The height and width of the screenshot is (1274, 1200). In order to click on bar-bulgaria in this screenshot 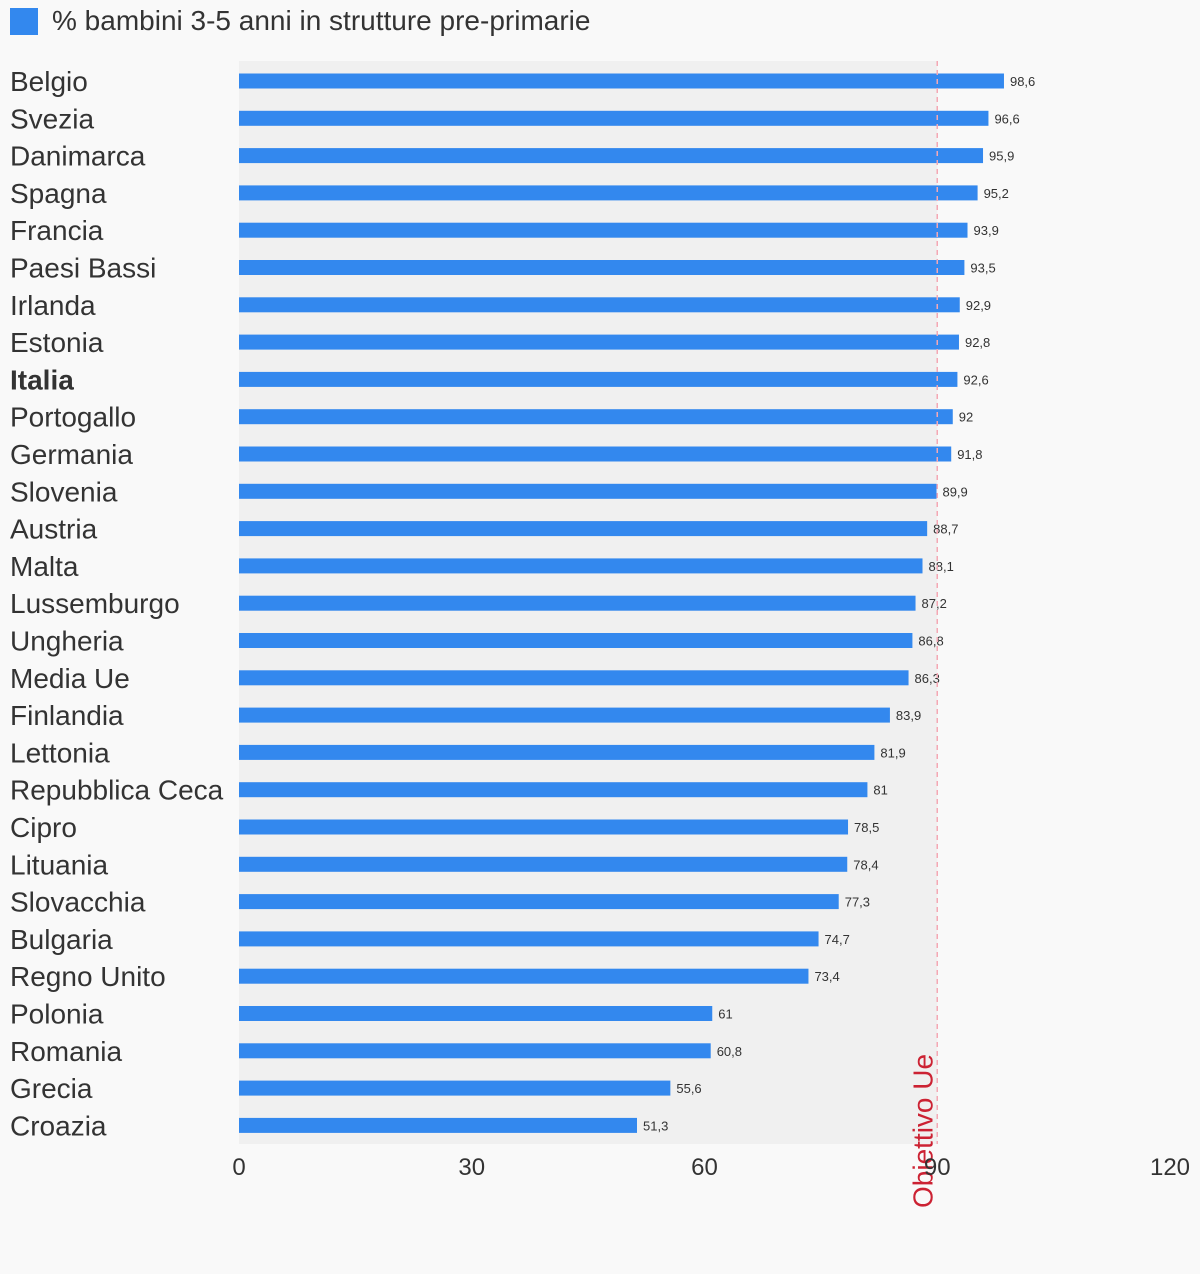, I will do `click(529, 939)`.